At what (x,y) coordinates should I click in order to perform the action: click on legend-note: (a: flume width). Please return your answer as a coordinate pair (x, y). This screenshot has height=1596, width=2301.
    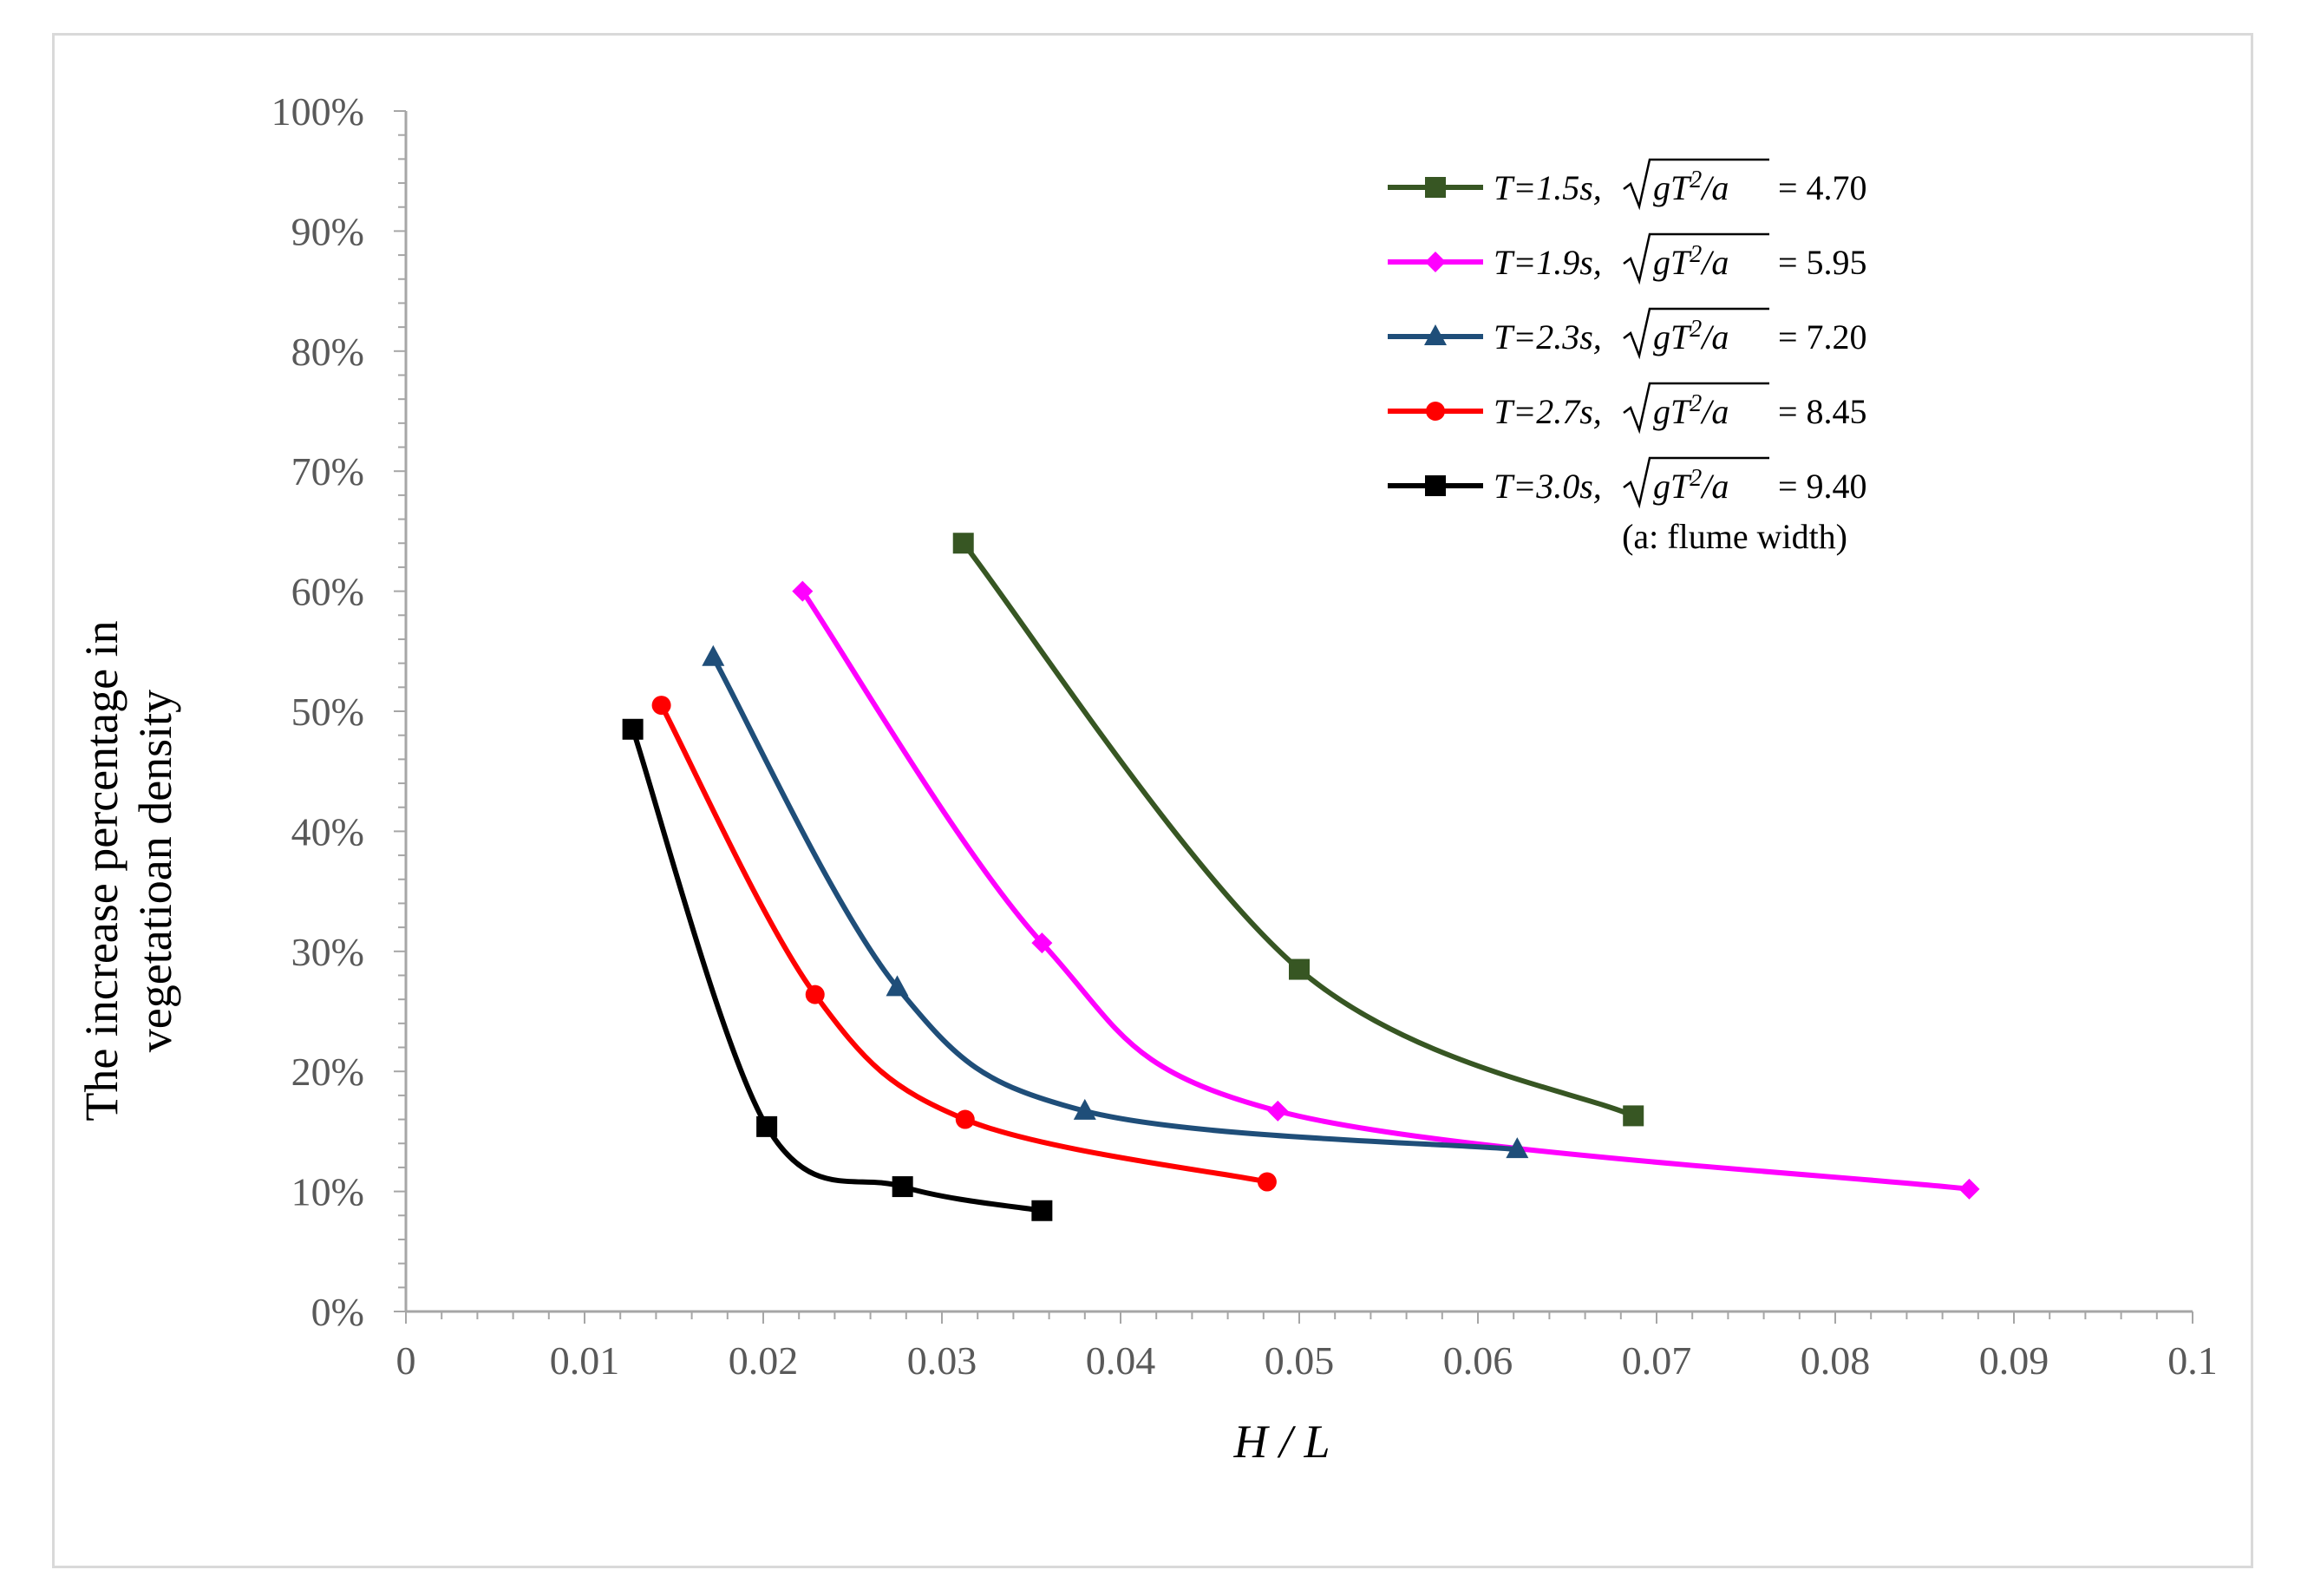
    Looking at the image, I should click on (1734, 536).